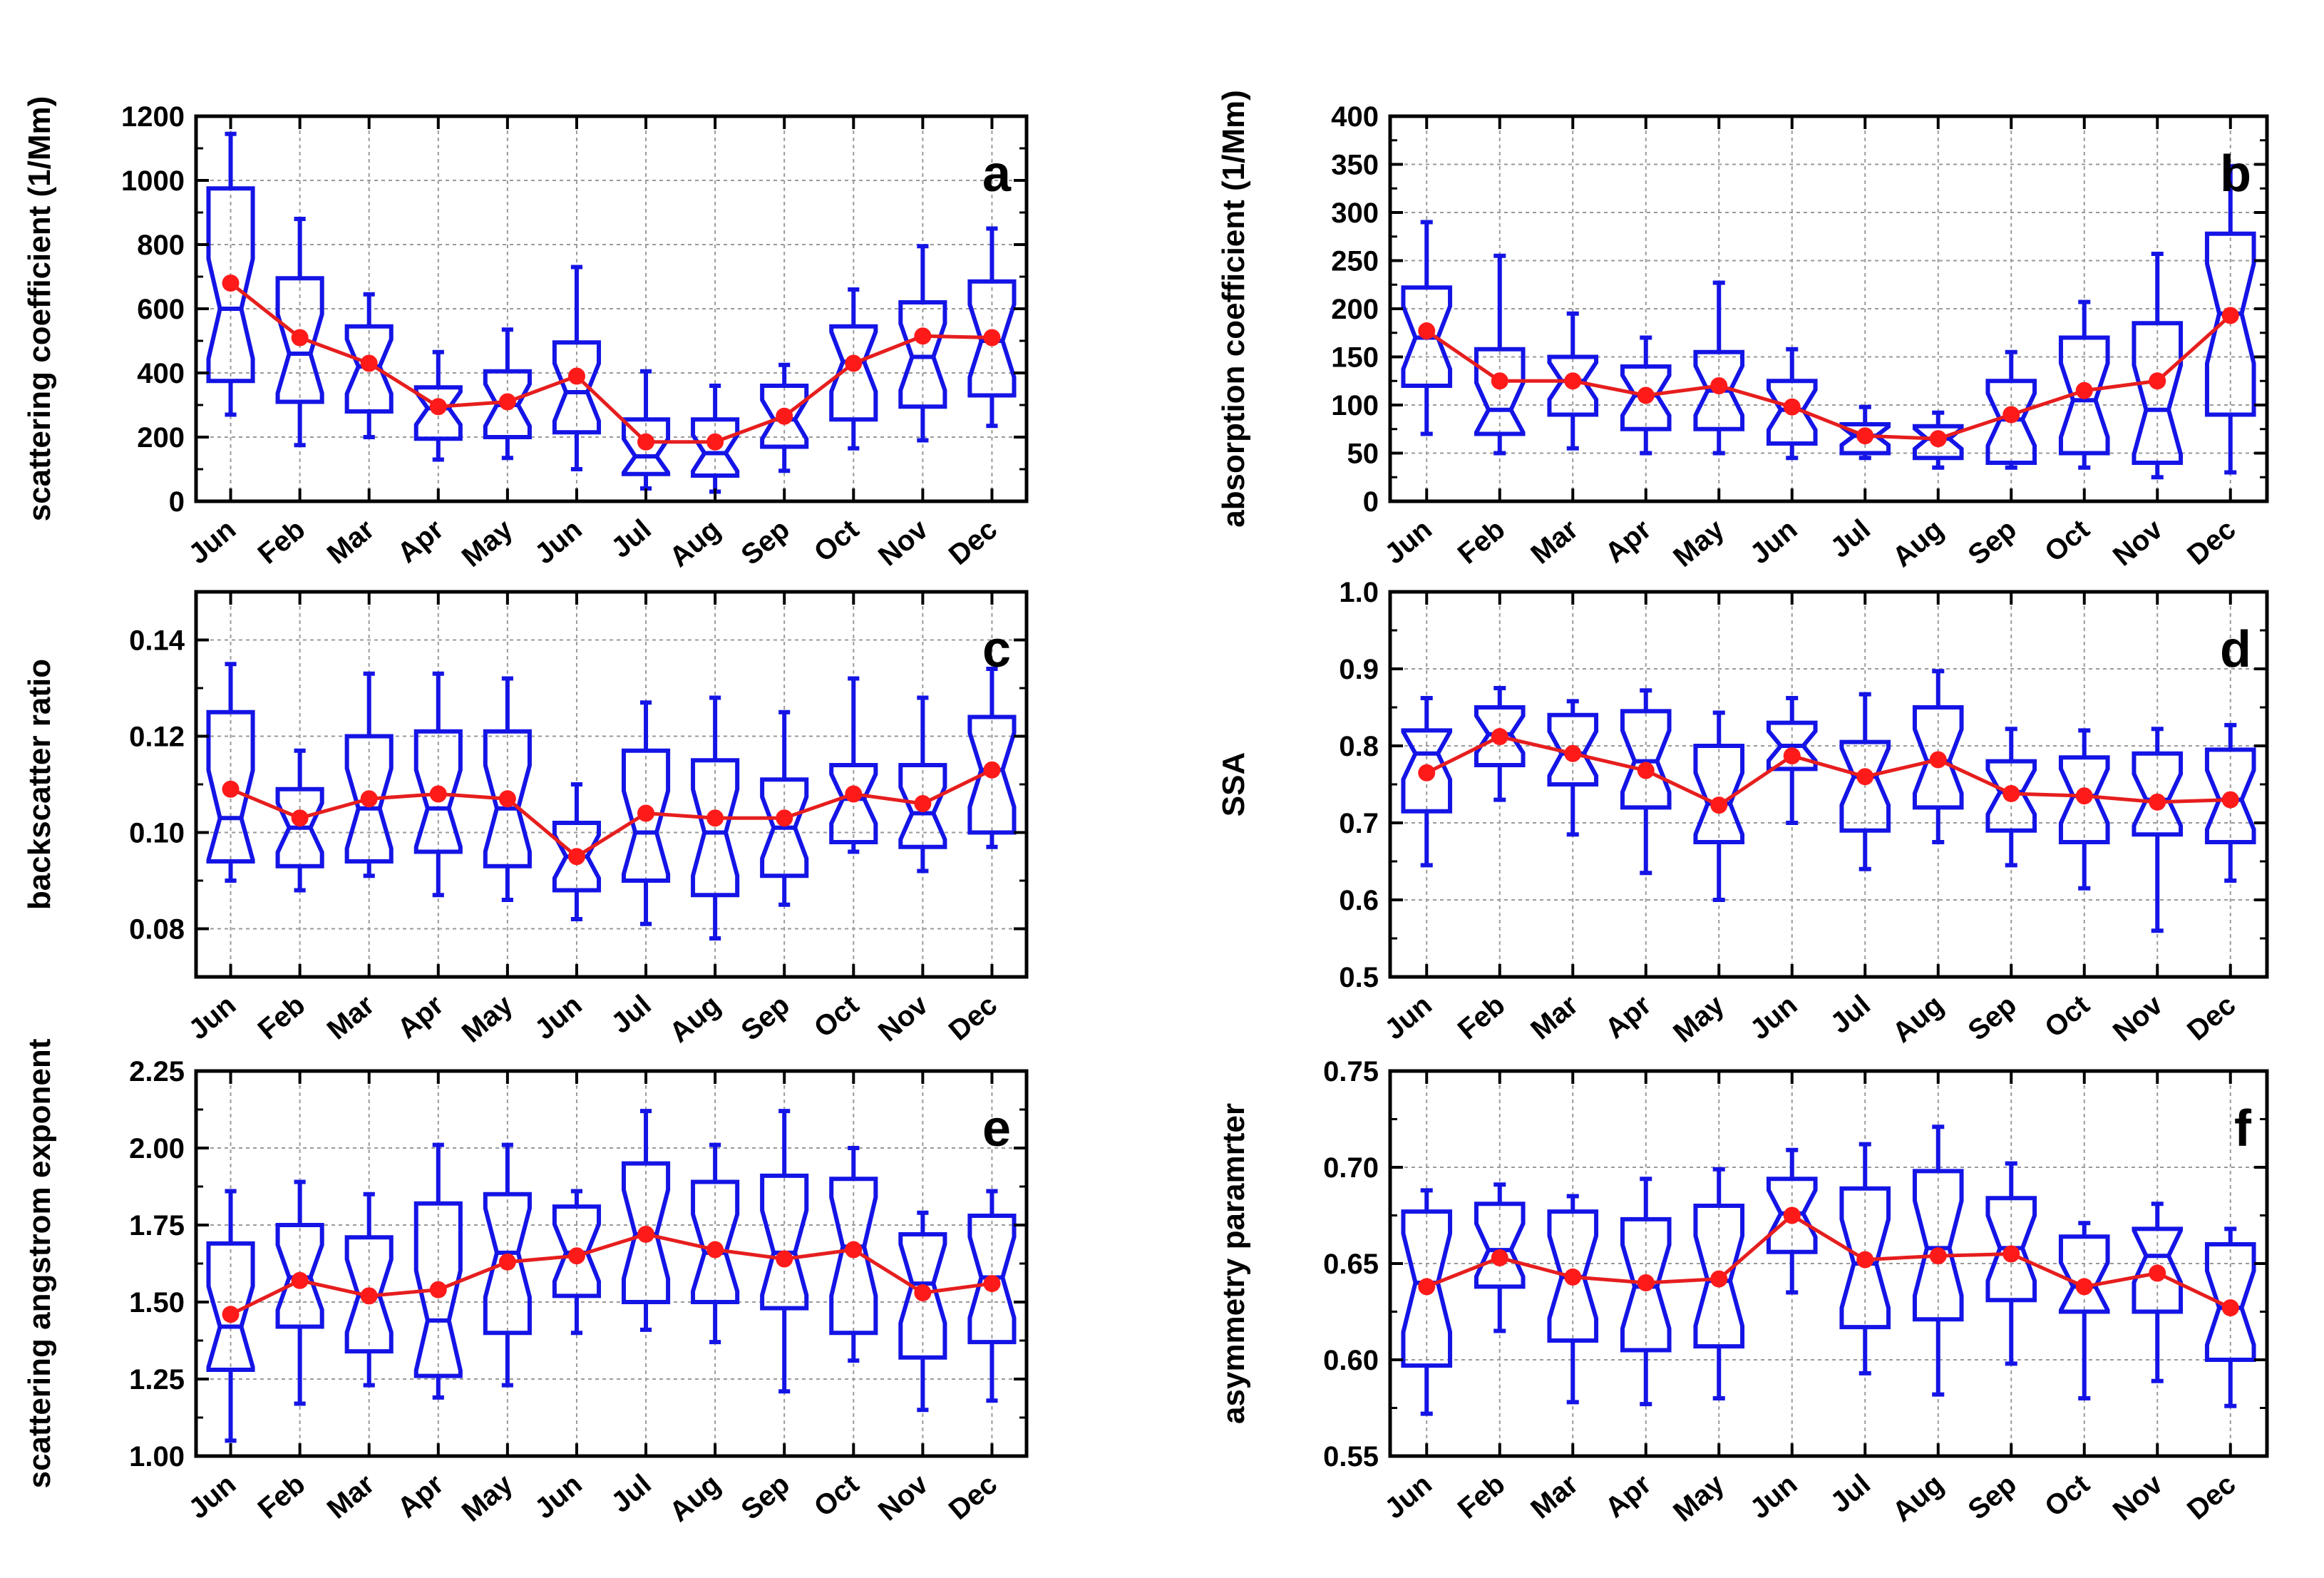 The image size is (2324, 1578). I want to click on box-sep, so click(784, 1242).